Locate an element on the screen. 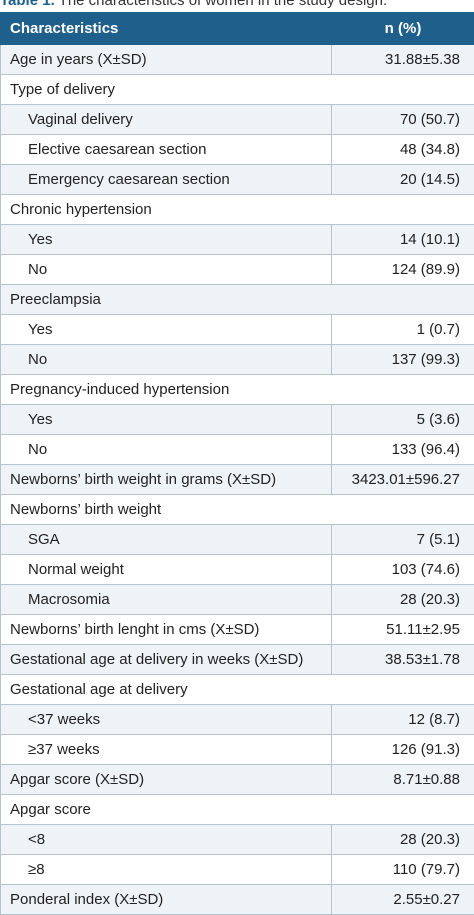  row-label: Chronic hypertension is located at coordinates (166, 210).